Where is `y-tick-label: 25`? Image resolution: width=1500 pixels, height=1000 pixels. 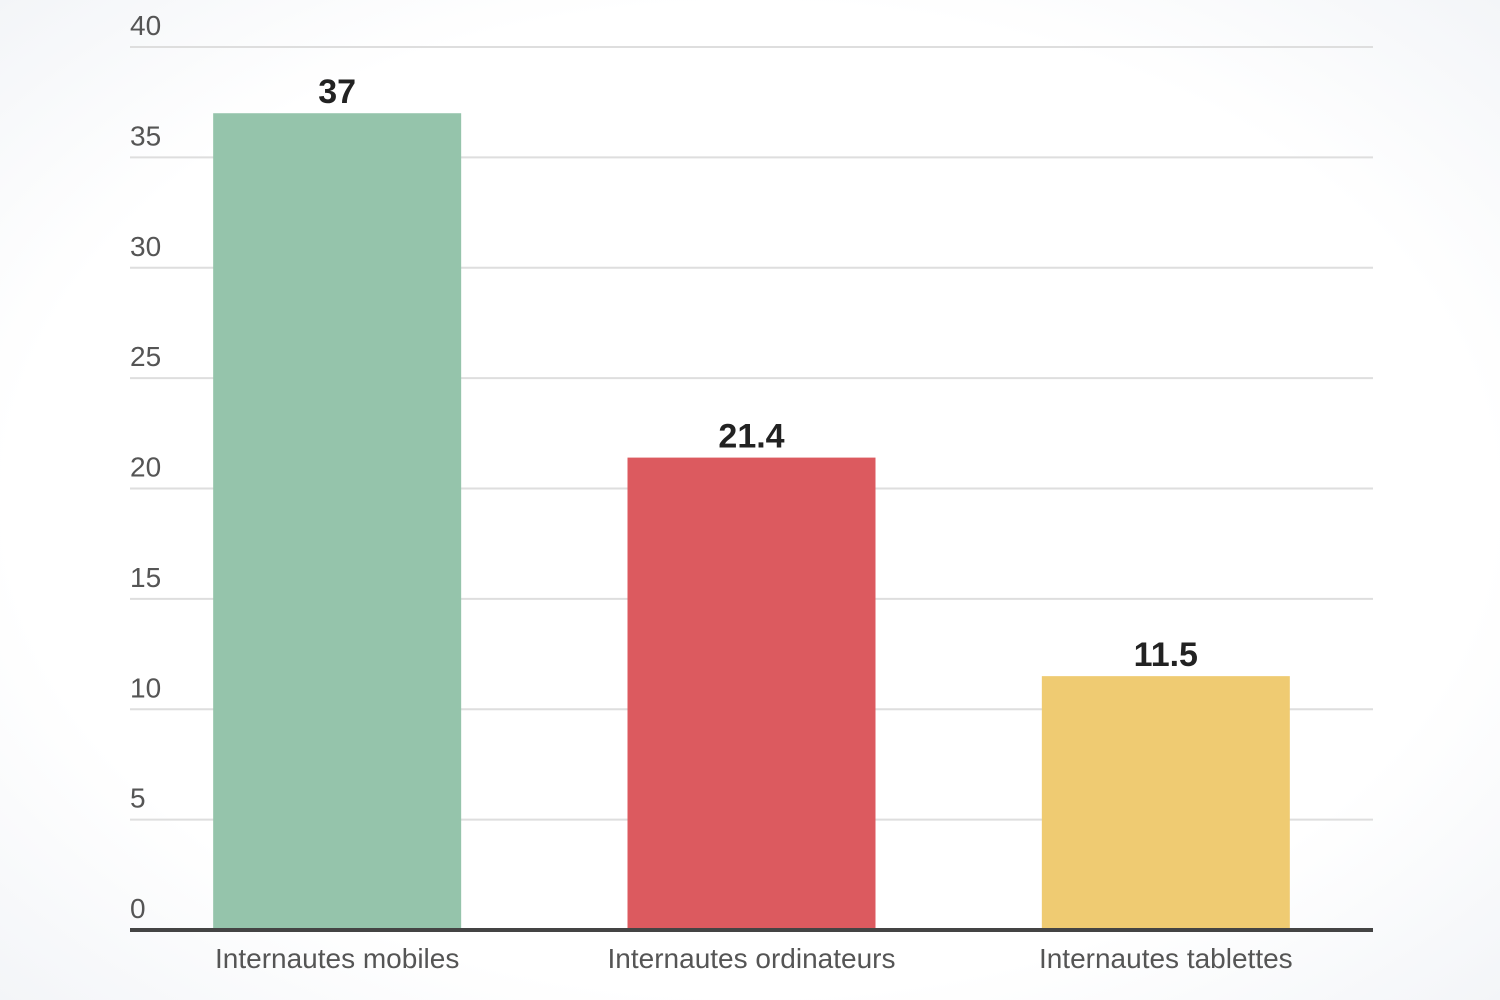
y-tick-label: 25 is located at coordinates (145, 356).